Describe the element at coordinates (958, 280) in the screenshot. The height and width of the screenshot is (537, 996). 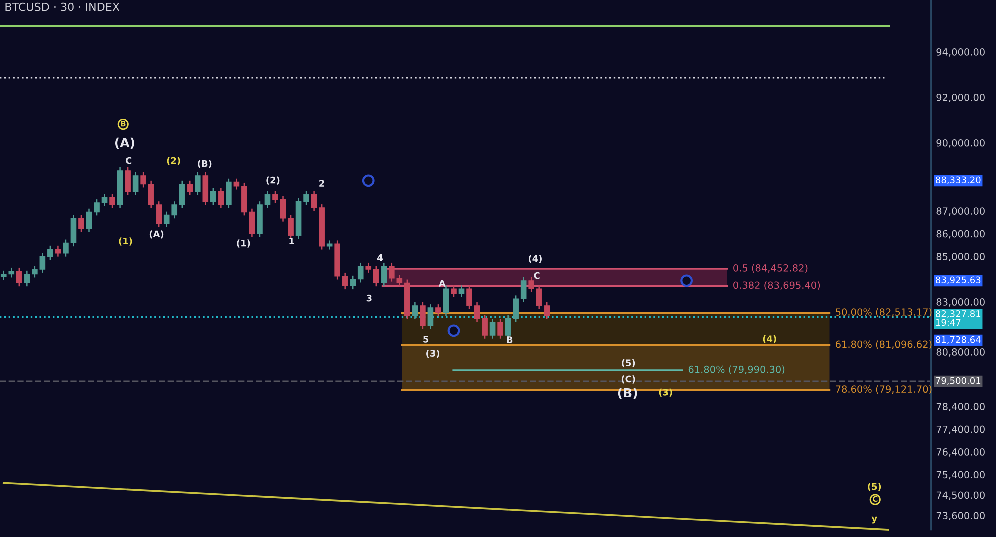
I see `text: 83,925.63` at that location.